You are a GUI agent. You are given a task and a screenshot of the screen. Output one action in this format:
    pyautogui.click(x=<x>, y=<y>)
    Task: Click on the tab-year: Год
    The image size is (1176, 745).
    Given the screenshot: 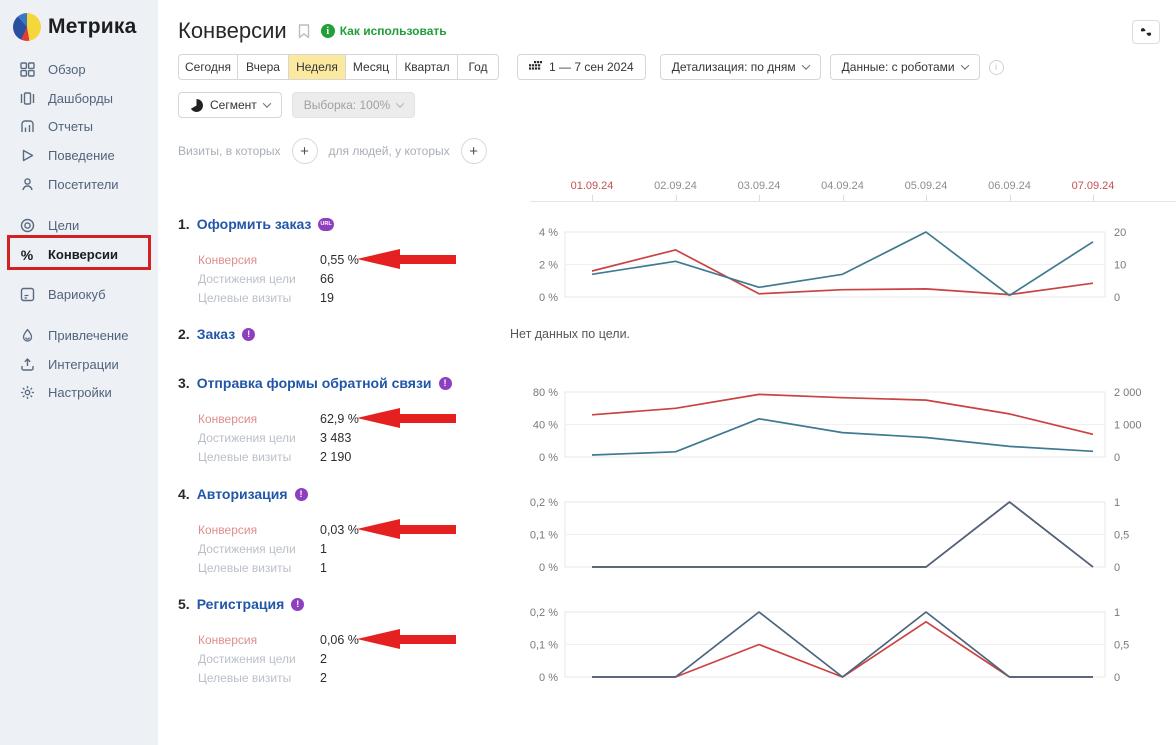 What is the action you would take?
    pyautogui.click(x=478, y=67)
    